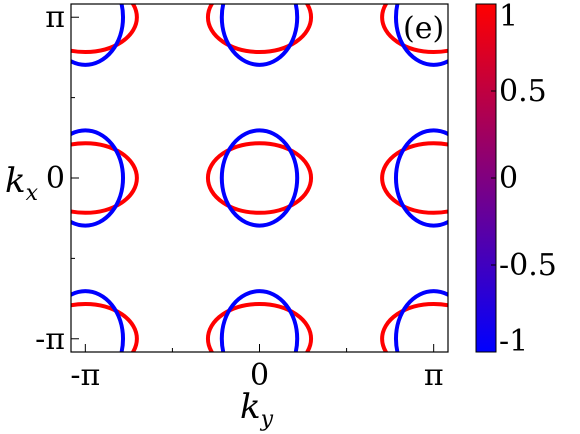  What do you see at coordinates (259, 375) in the screenshot?
I see `x-tick-label-1: 0` at bounding box center [259, 375].